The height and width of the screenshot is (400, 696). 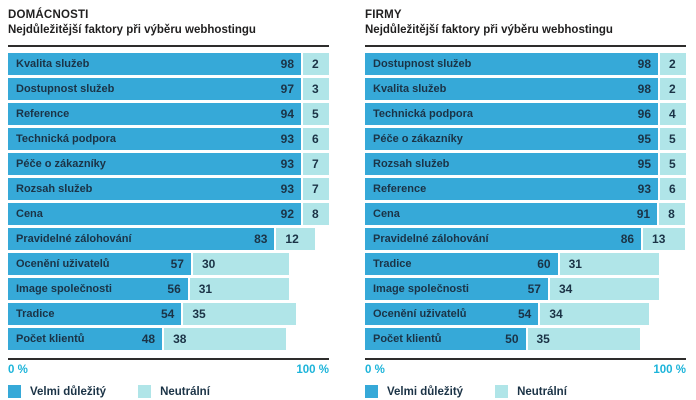 I want to click on legend-item-primary: Velmi důležitý, so click(x=414, y=391).